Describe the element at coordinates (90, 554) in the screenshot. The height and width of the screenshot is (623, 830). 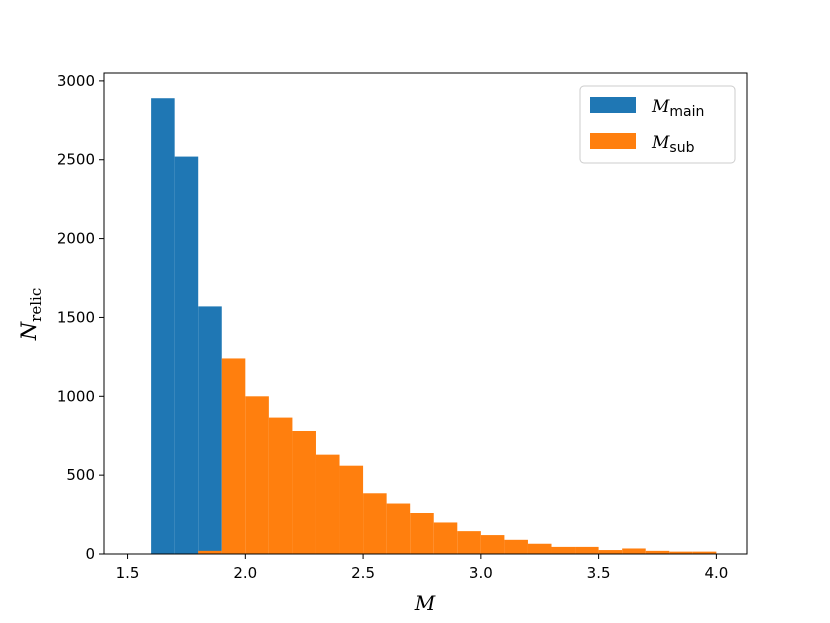
I see `y-tick-label: 0` at that location.